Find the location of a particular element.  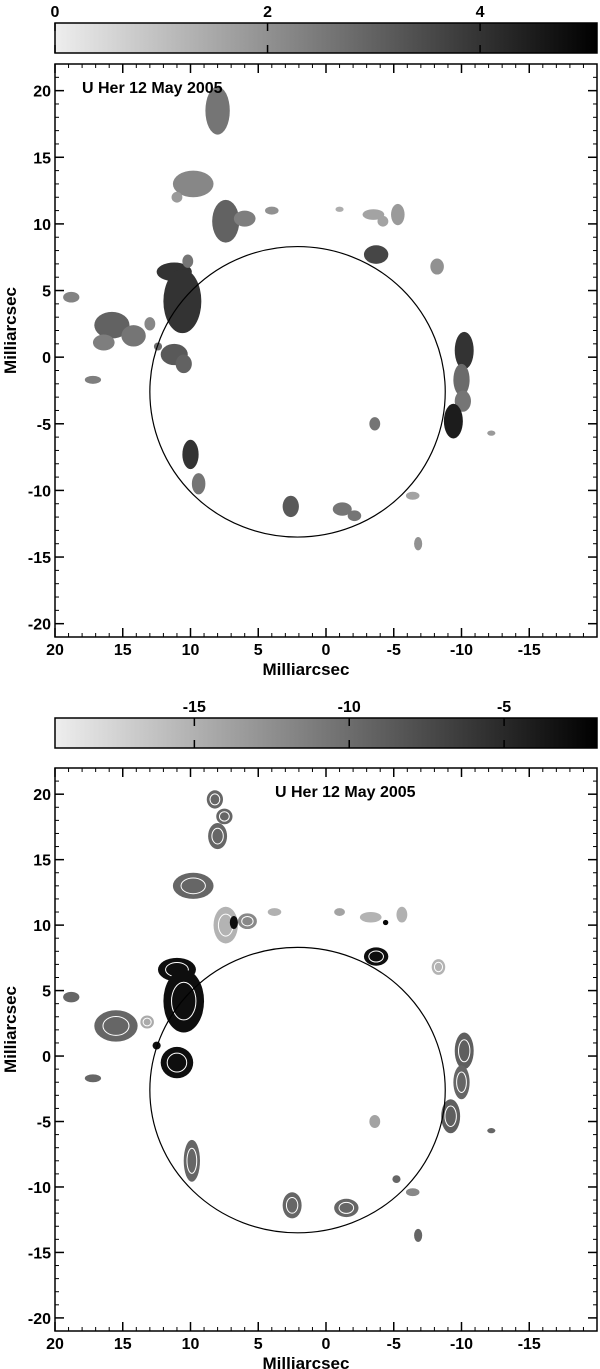

x-tick-label: 5 is located at coordinates (258, 1344).